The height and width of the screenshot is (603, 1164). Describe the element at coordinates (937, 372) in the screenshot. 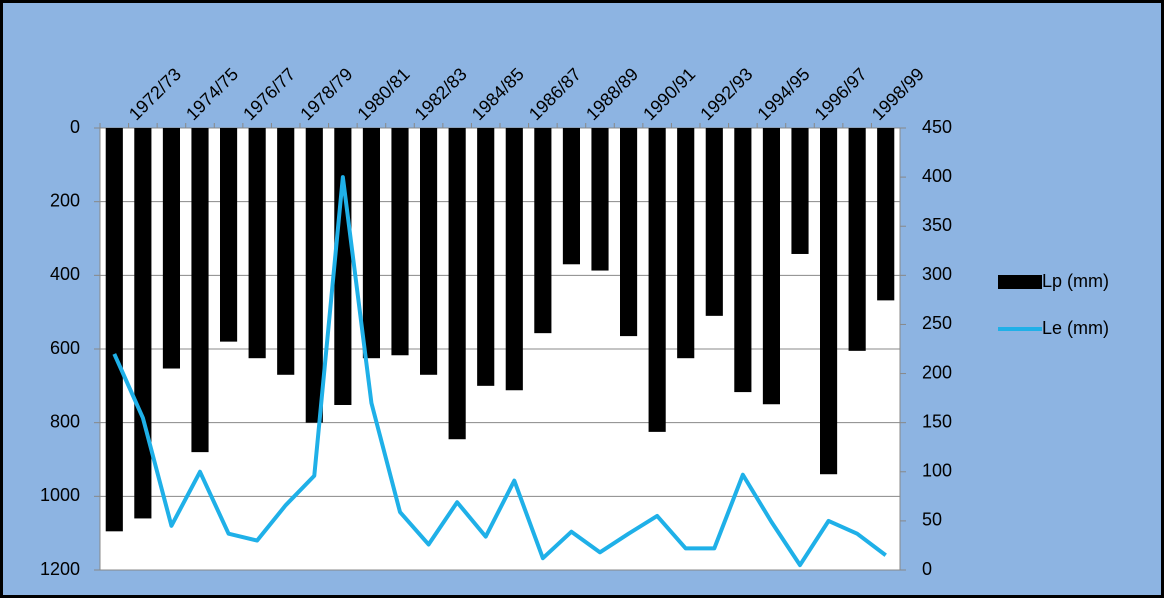

I see `y2-tick-label: 200` at that location.